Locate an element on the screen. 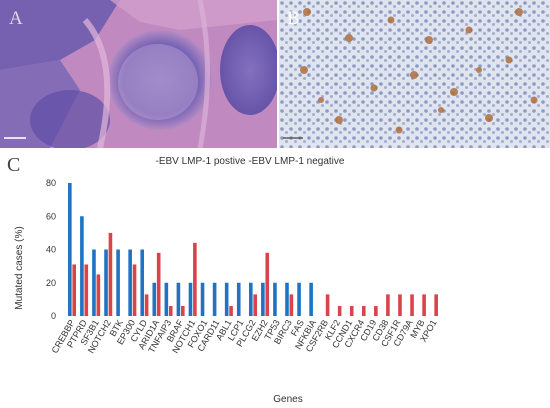  panel-a-letter: A is located at coordinates (16, 18).